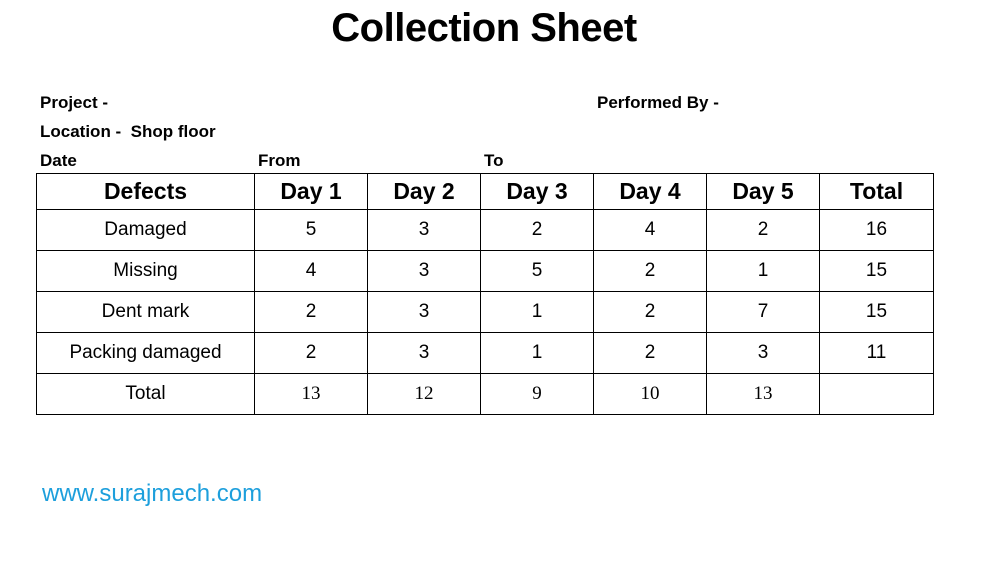 This screenshot has width=988, height=580. What do you see at coordinates (876, 353) in the screenshot?
I see `row-total-cell: 11` at bounding box center [876, 353].